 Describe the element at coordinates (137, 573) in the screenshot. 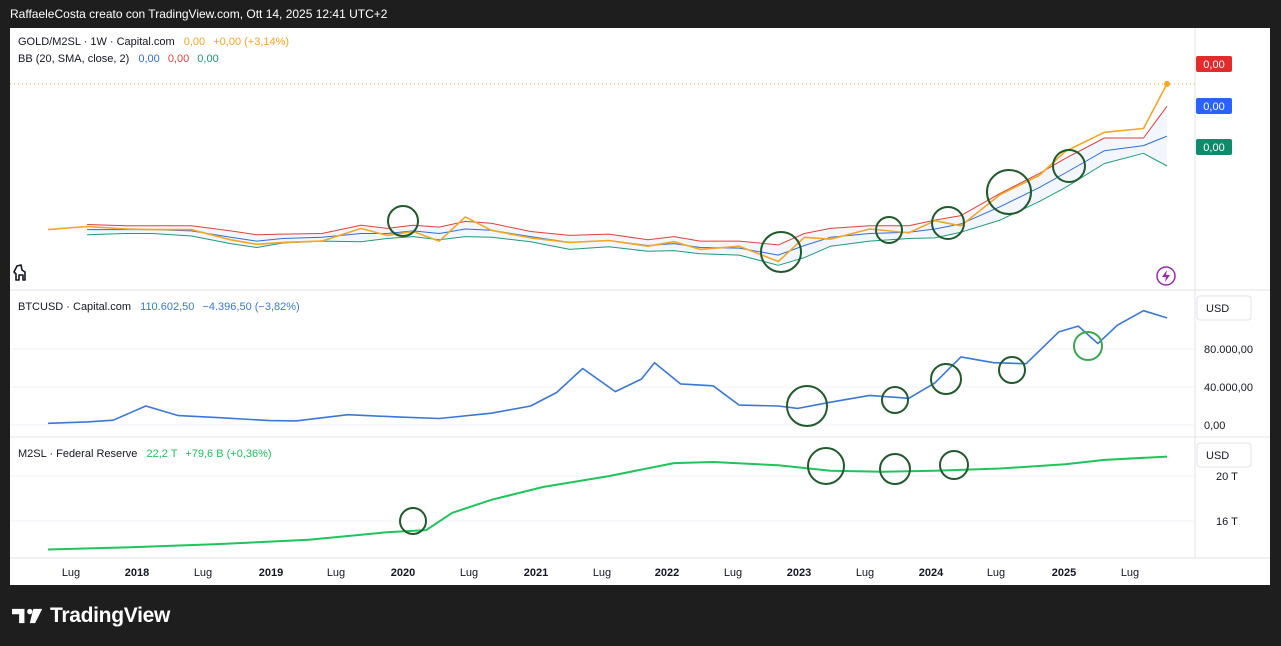

I see `time-axis-label: 2018` at that location.